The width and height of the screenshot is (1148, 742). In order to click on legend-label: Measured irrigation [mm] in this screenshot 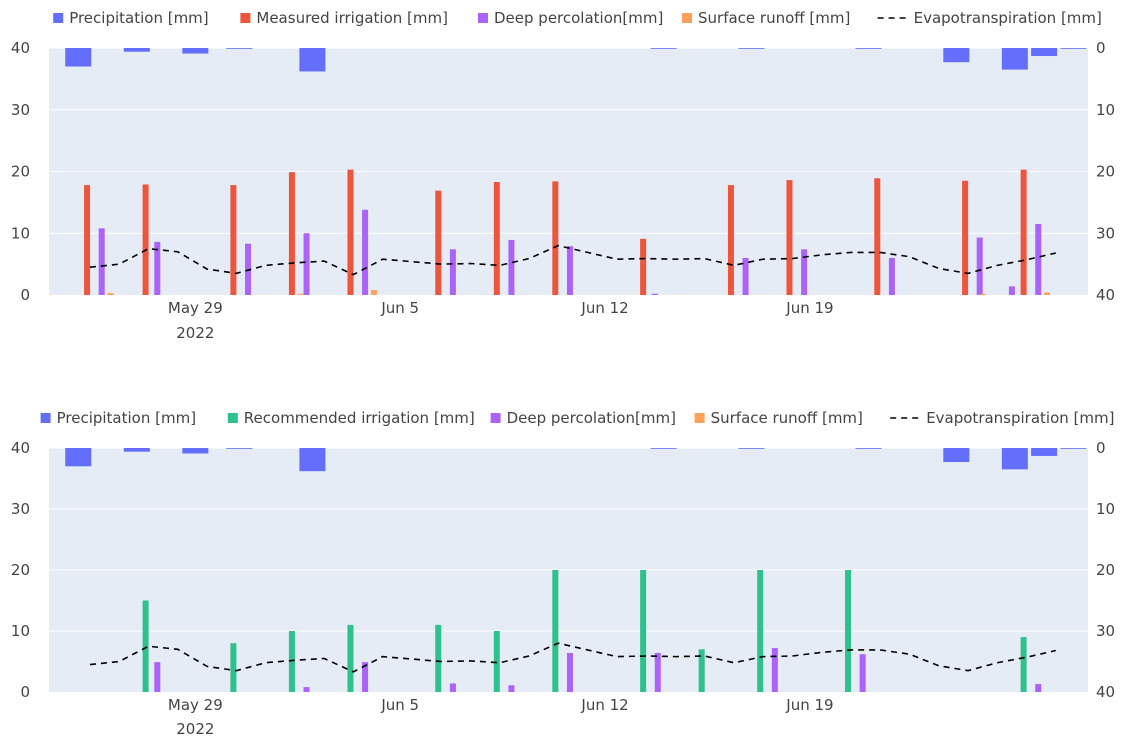, I will do `click(352, 18)`.